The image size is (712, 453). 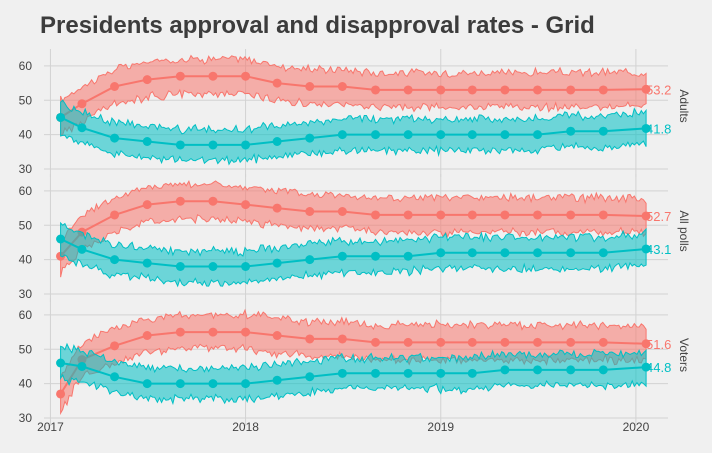 I want to click on y-tick-label: 50, so click(x=26, y=100).